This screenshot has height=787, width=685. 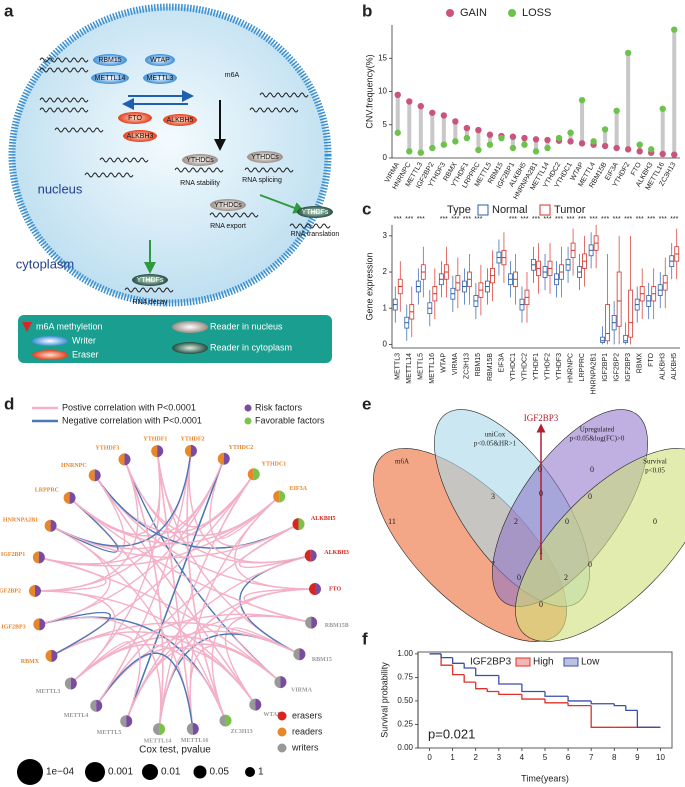 What do you see at coordinates (499, 757) in the screenshot?
I see `x-tick-label: 3` at bounding box center [499, 757].